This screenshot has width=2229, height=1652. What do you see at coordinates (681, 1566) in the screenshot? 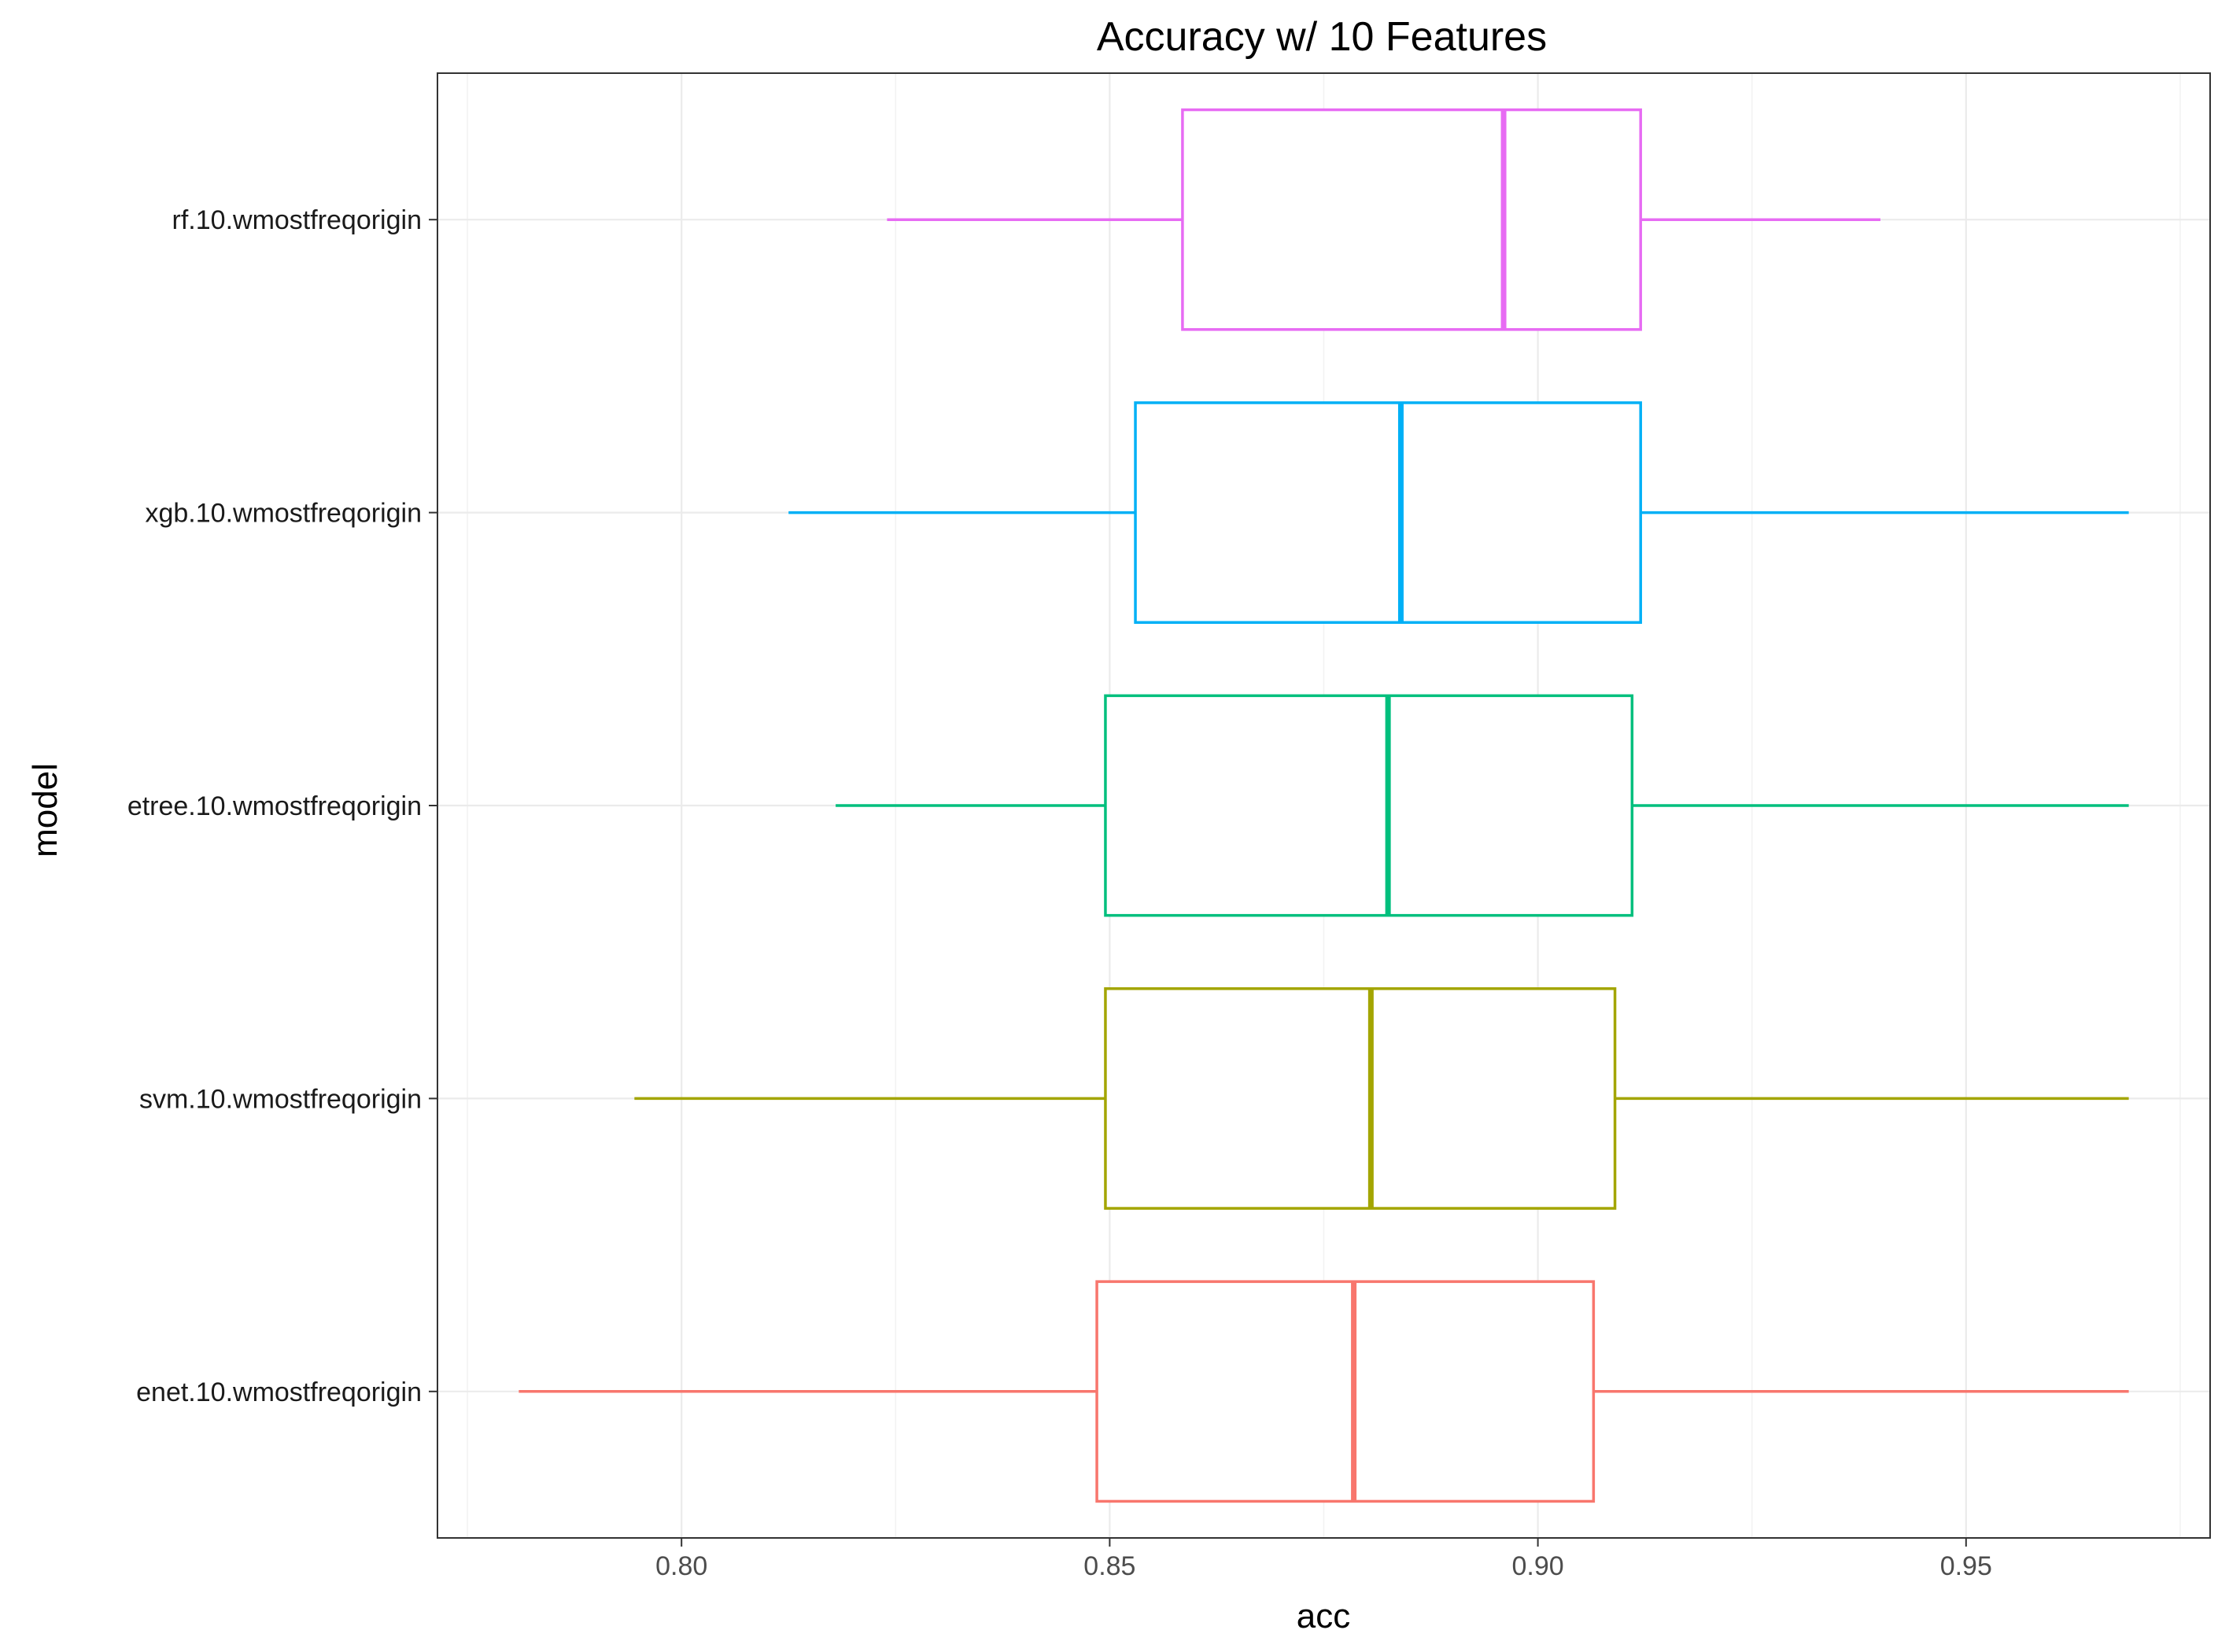
I see `x-tick-label: 0.80` at bounding box center [681, 1566].